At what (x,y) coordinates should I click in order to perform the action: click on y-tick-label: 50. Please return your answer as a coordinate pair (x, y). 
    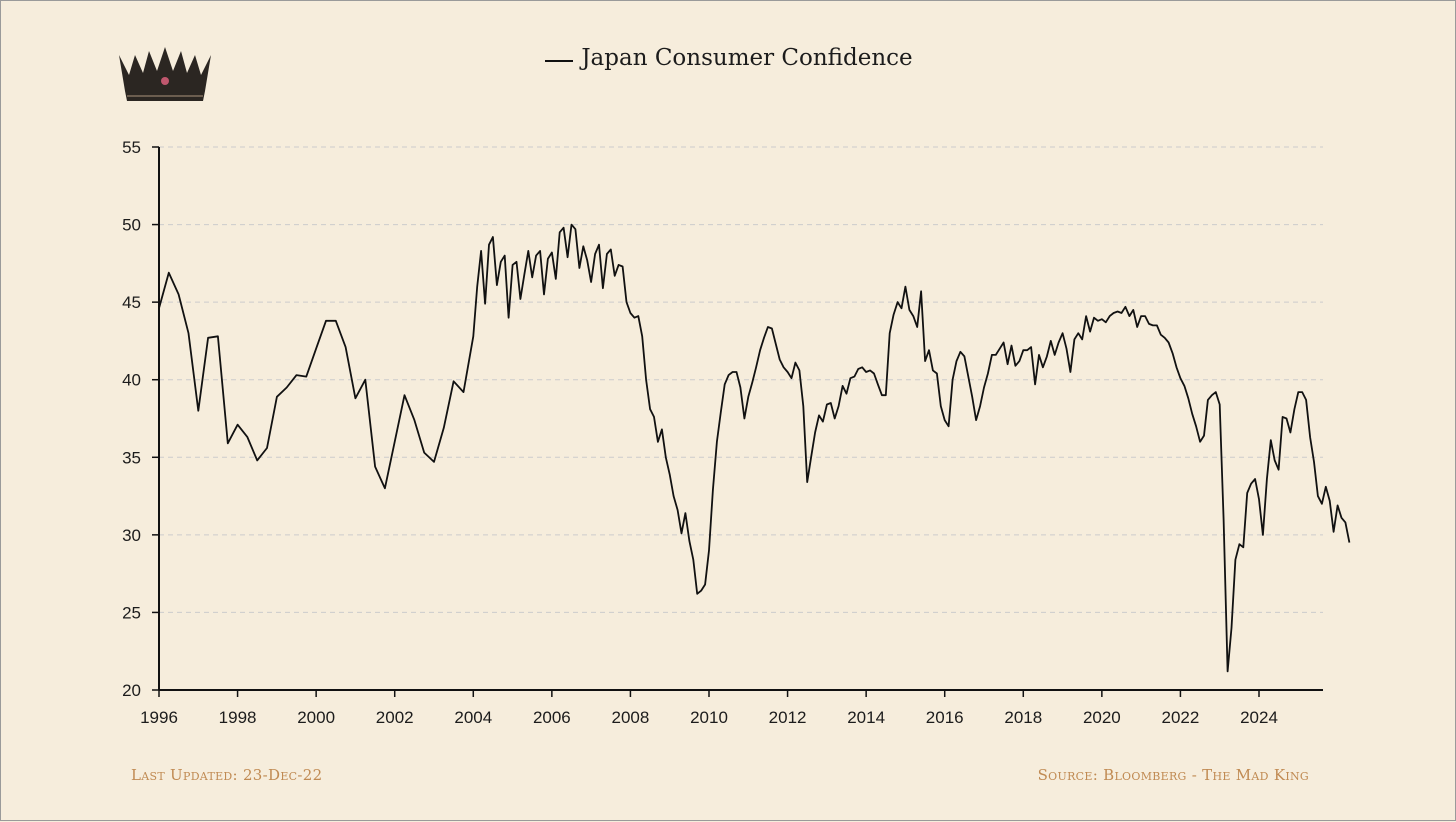
    Looking at the image, I should click on (131, 225).